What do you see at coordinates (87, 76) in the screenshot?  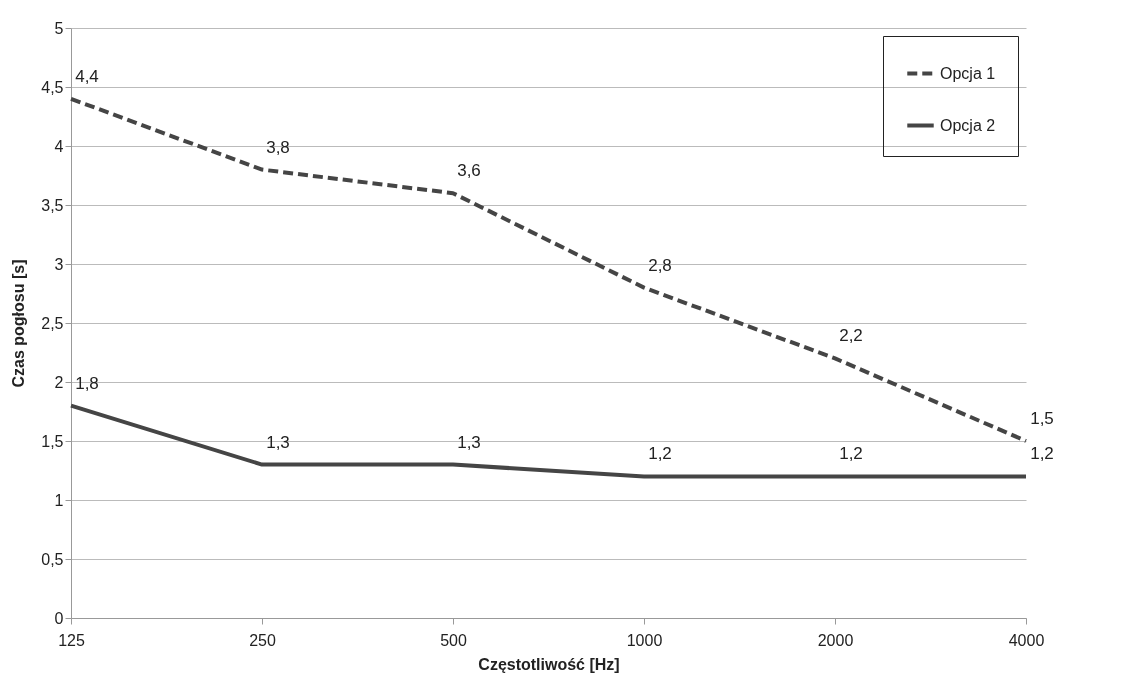 I see `data-label: 4,4` at bounding box center [87, 76].